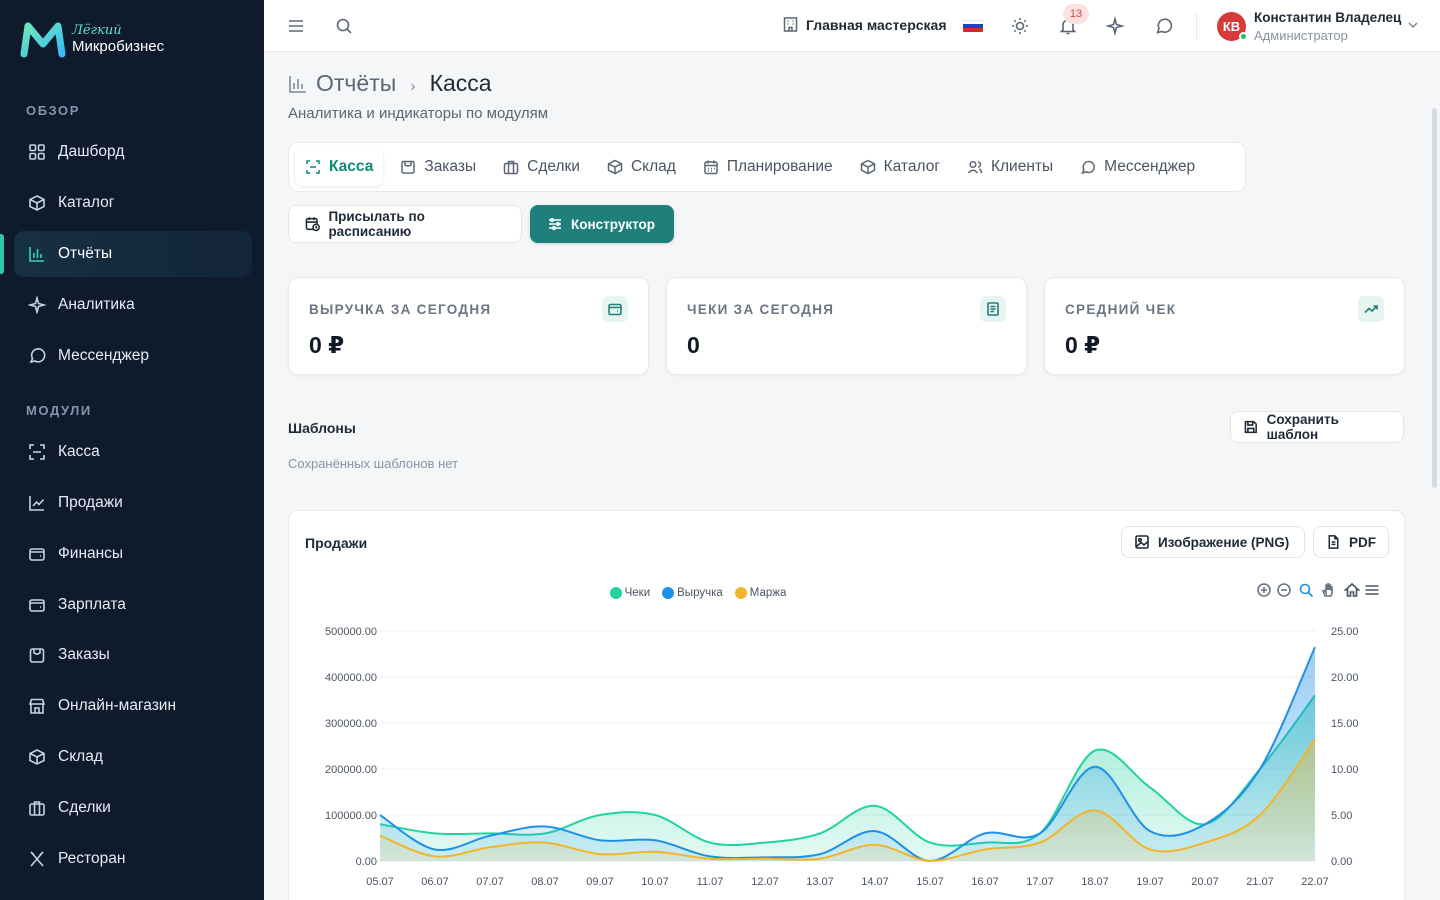  What do you see at coordinates (1260, 882) in the screenshot?
I see `x-tick-label: 21.07` at bounding box center [1260, 882].